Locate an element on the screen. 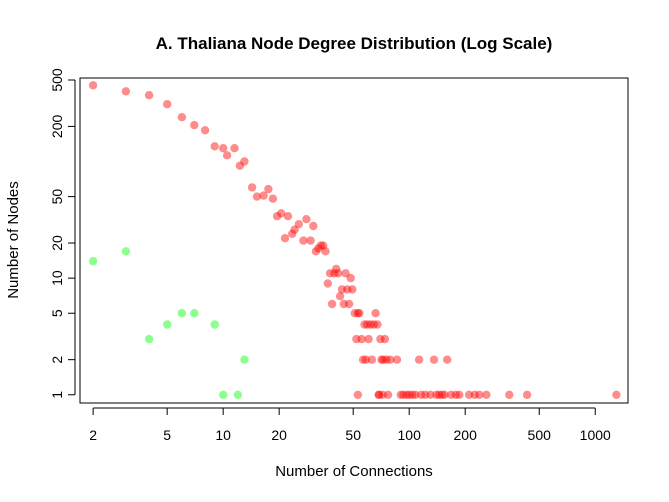  x-tick-label: 2 is located at coordinates (93, 435).